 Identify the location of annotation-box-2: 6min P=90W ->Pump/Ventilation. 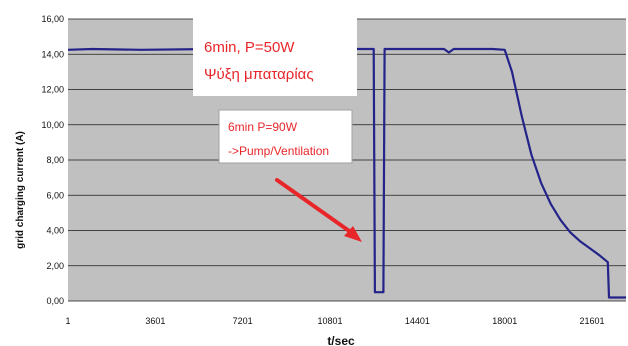
(285, 136).